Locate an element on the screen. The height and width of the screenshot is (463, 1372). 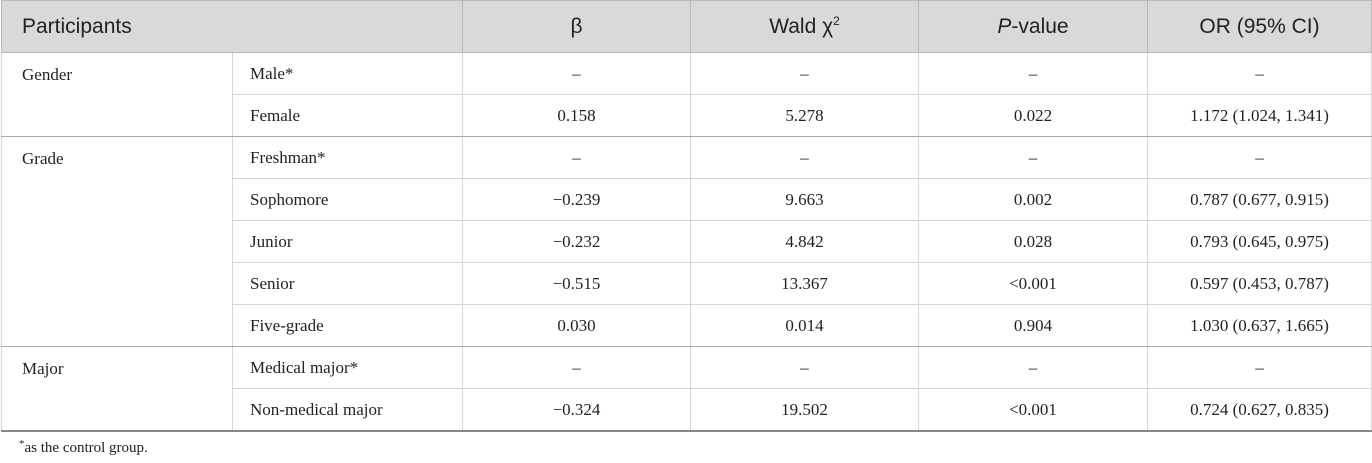
cell-text: 0.002 is located at coordinates (1033, 199).